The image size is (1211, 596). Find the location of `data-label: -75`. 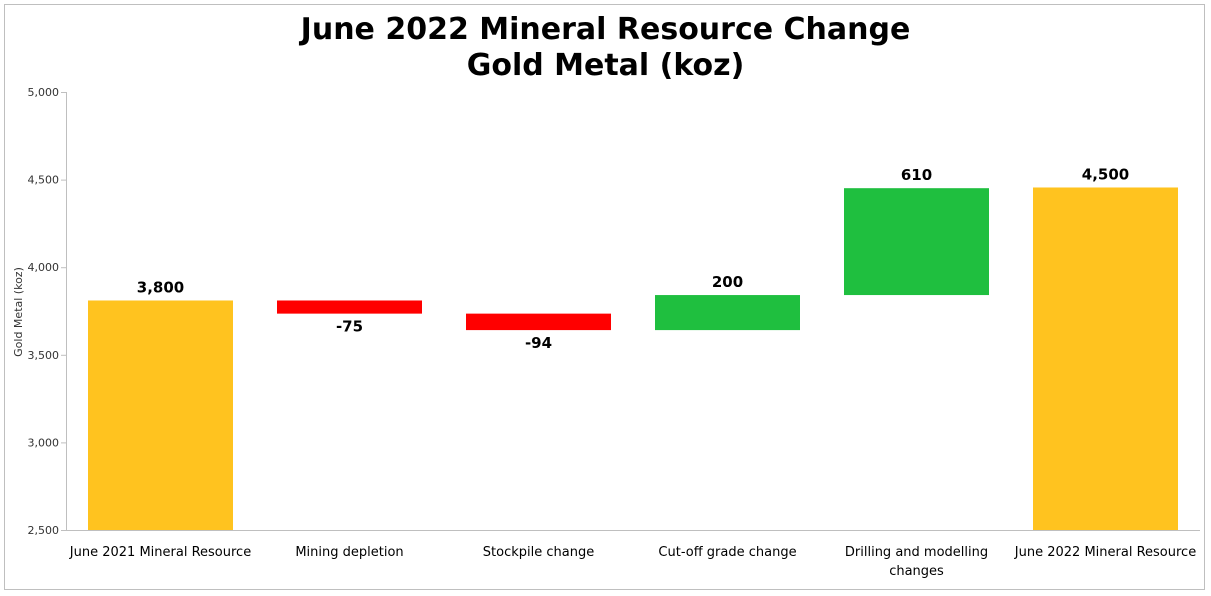

data-label: -75 is located at coordinates (349, 327).